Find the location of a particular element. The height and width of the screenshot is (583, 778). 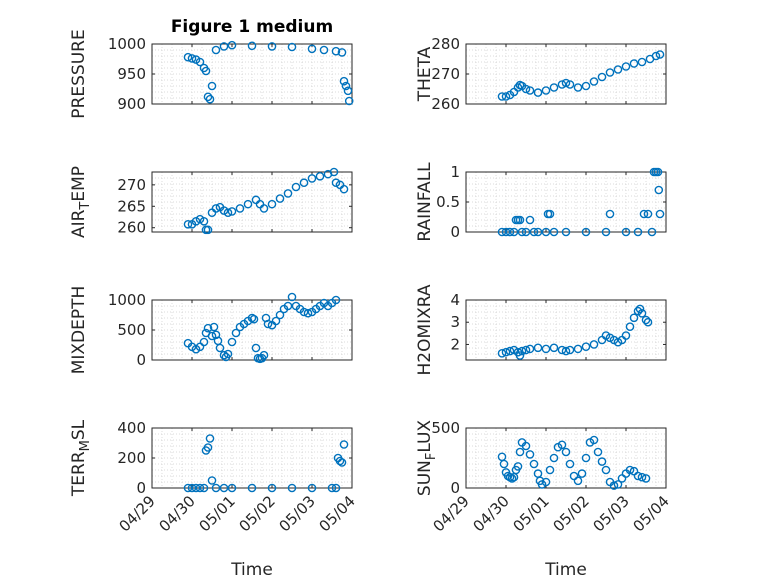

y-tick-label: 950 is located at coordinates (131, 74).